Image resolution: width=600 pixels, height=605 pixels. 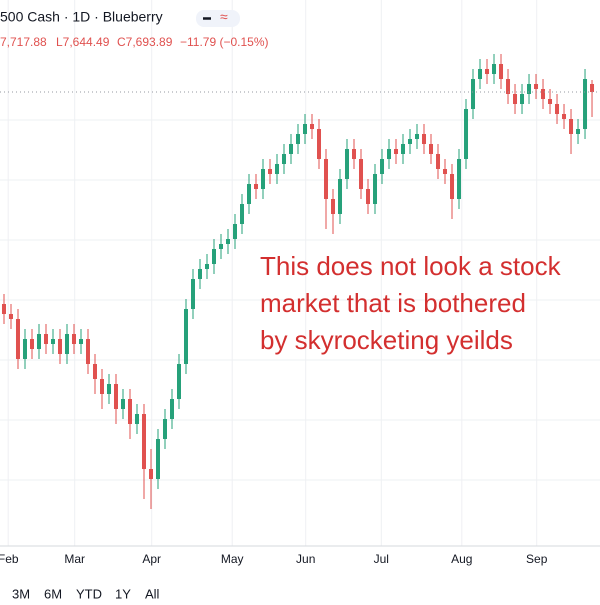 I want to click on x-tick-label: Apr, so click(x=151, y=559).